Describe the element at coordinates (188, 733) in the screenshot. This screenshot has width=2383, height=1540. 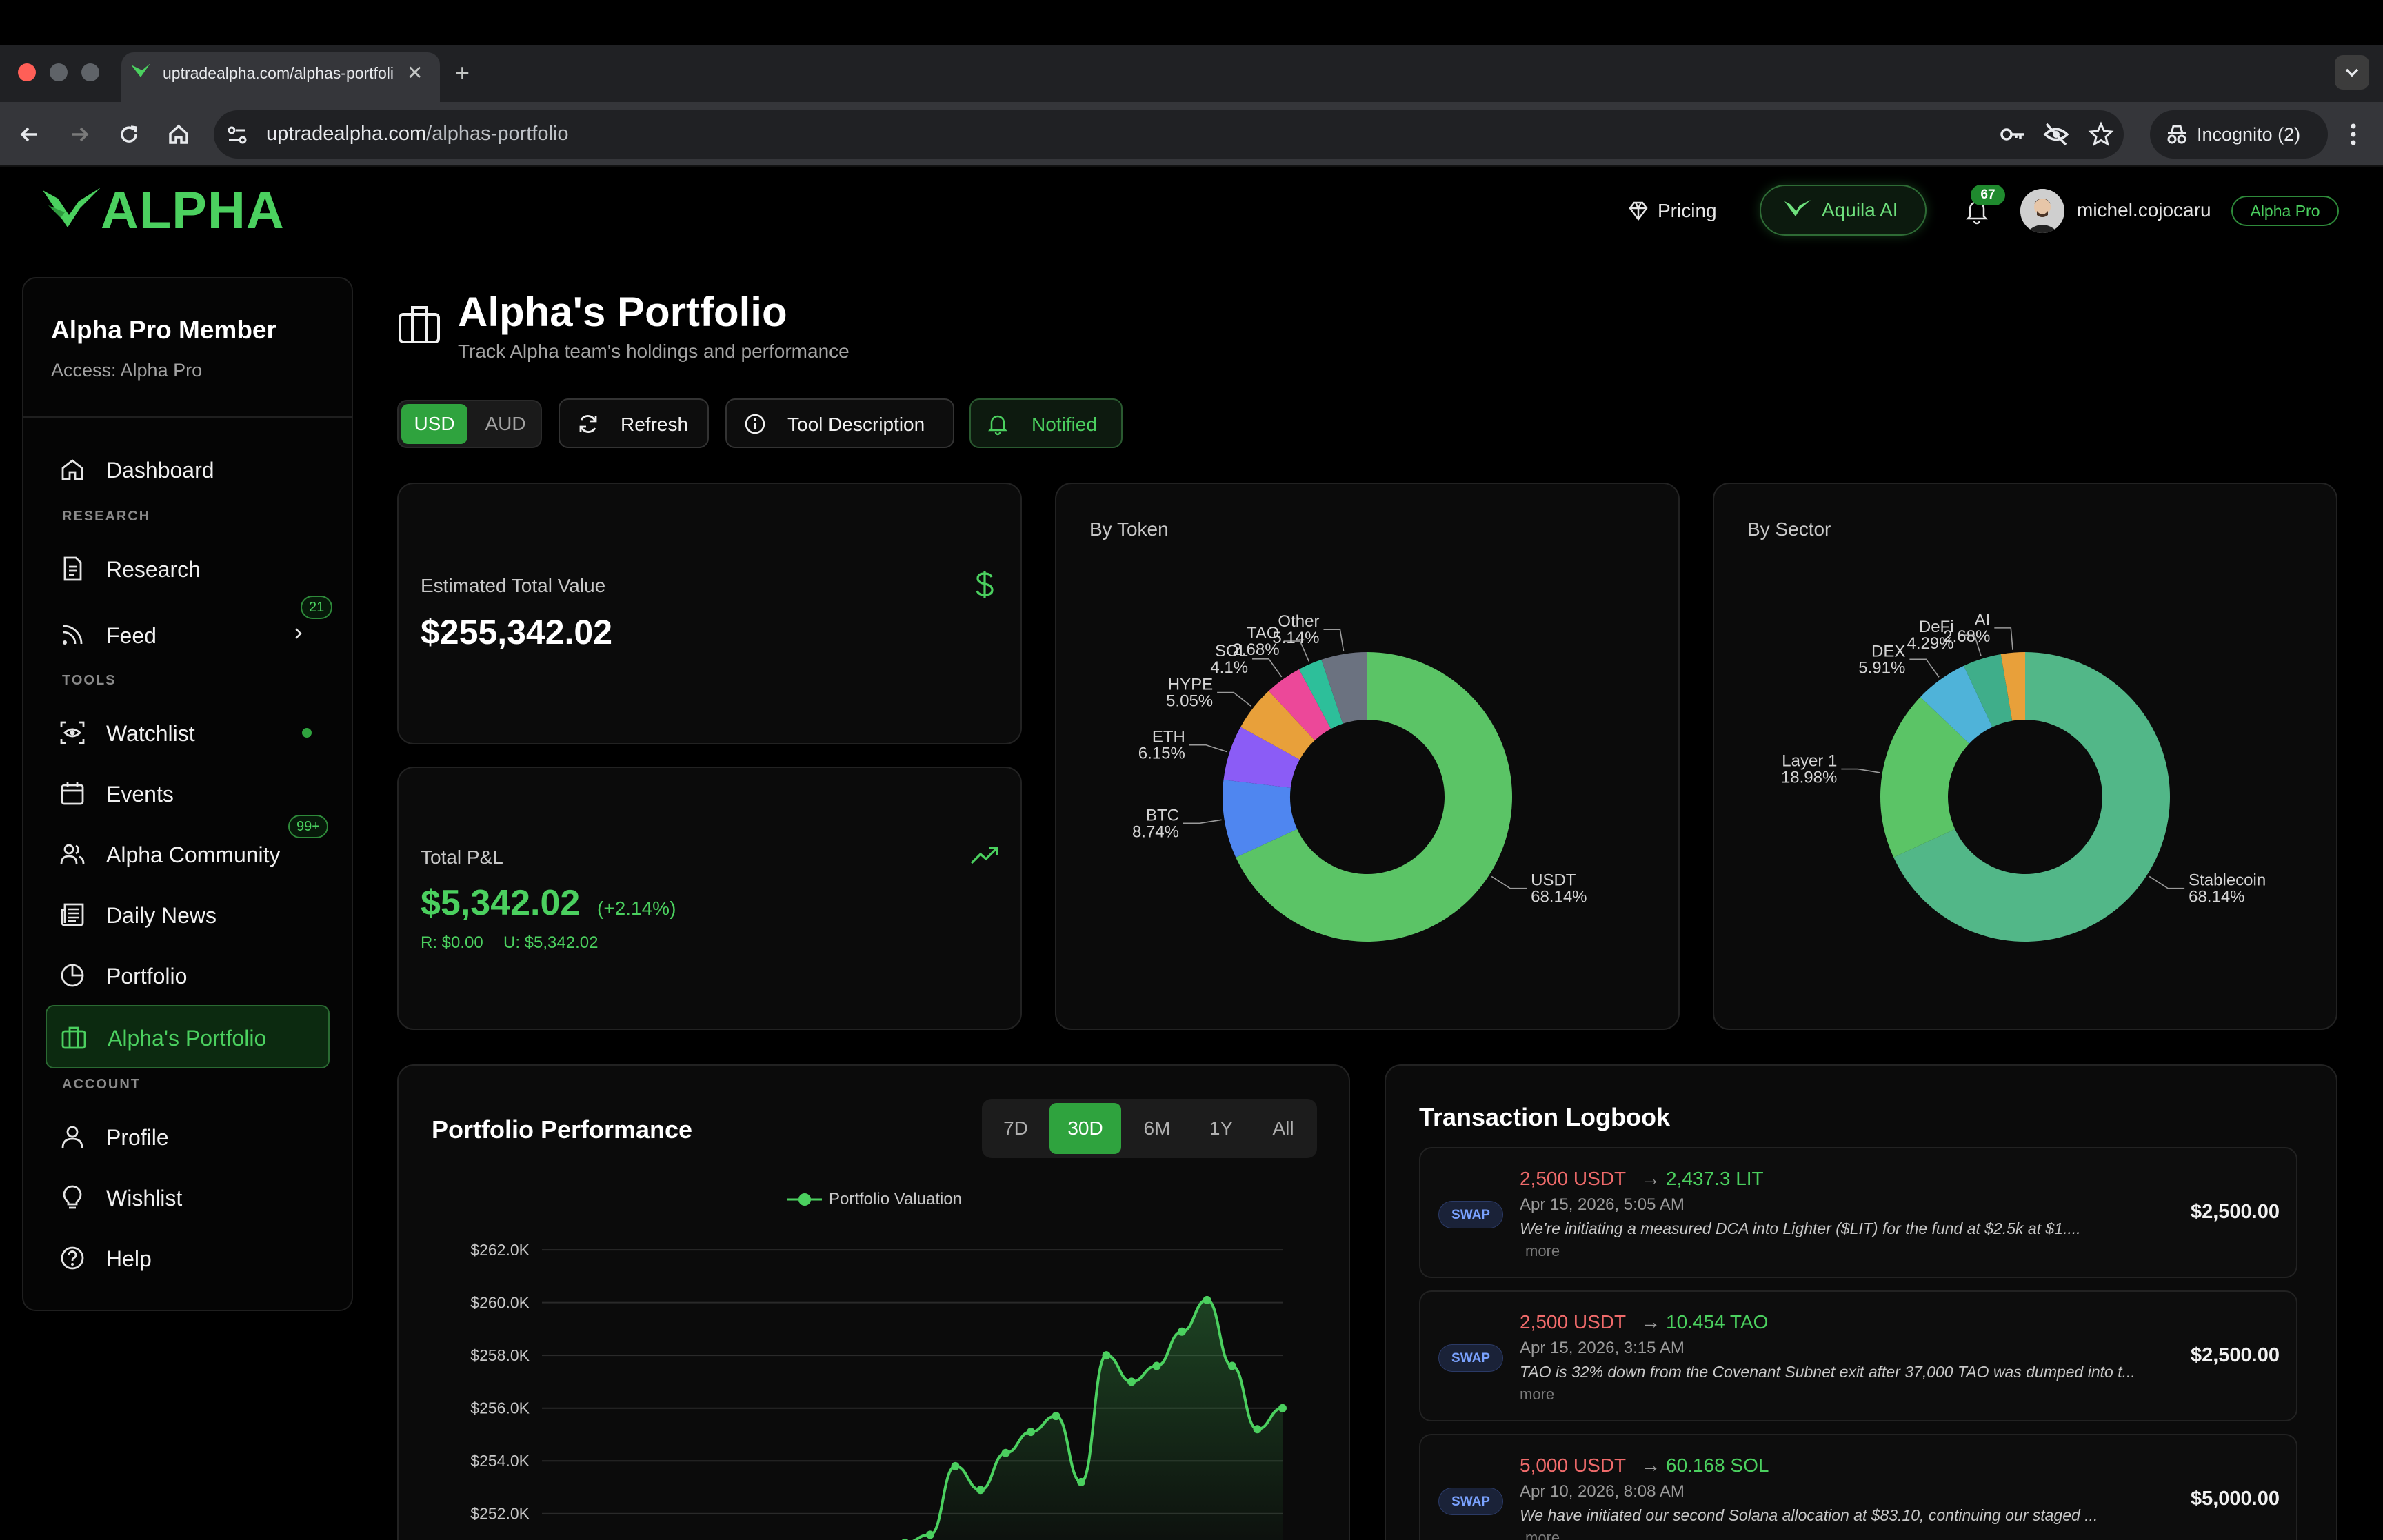
I see `sidebar-item-watchlist: Watchlist` at that location.